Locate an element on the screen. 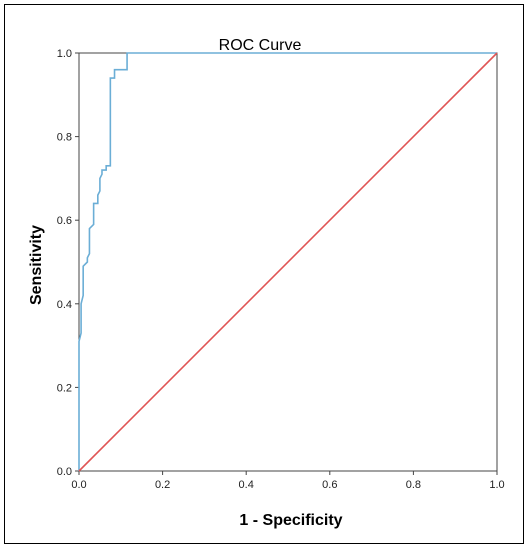 Image resolution: width=530 pixels, height=550 pixels. x-axis-title: 1 - Specificity is located at coordinates (290, 520).